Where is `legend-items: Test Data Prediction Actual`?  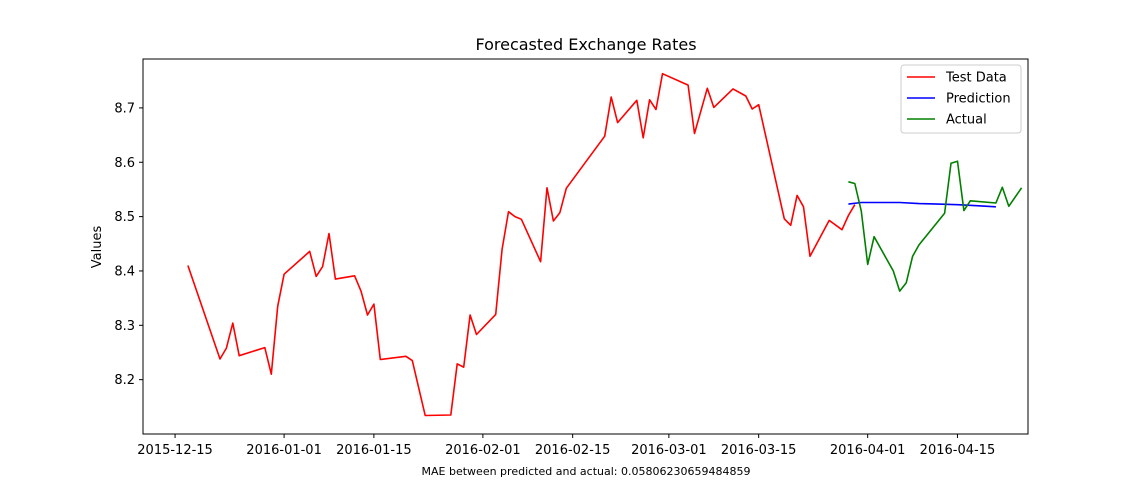 legend-items: Test Data Prediction Actual is located at coordinates (959, 99).